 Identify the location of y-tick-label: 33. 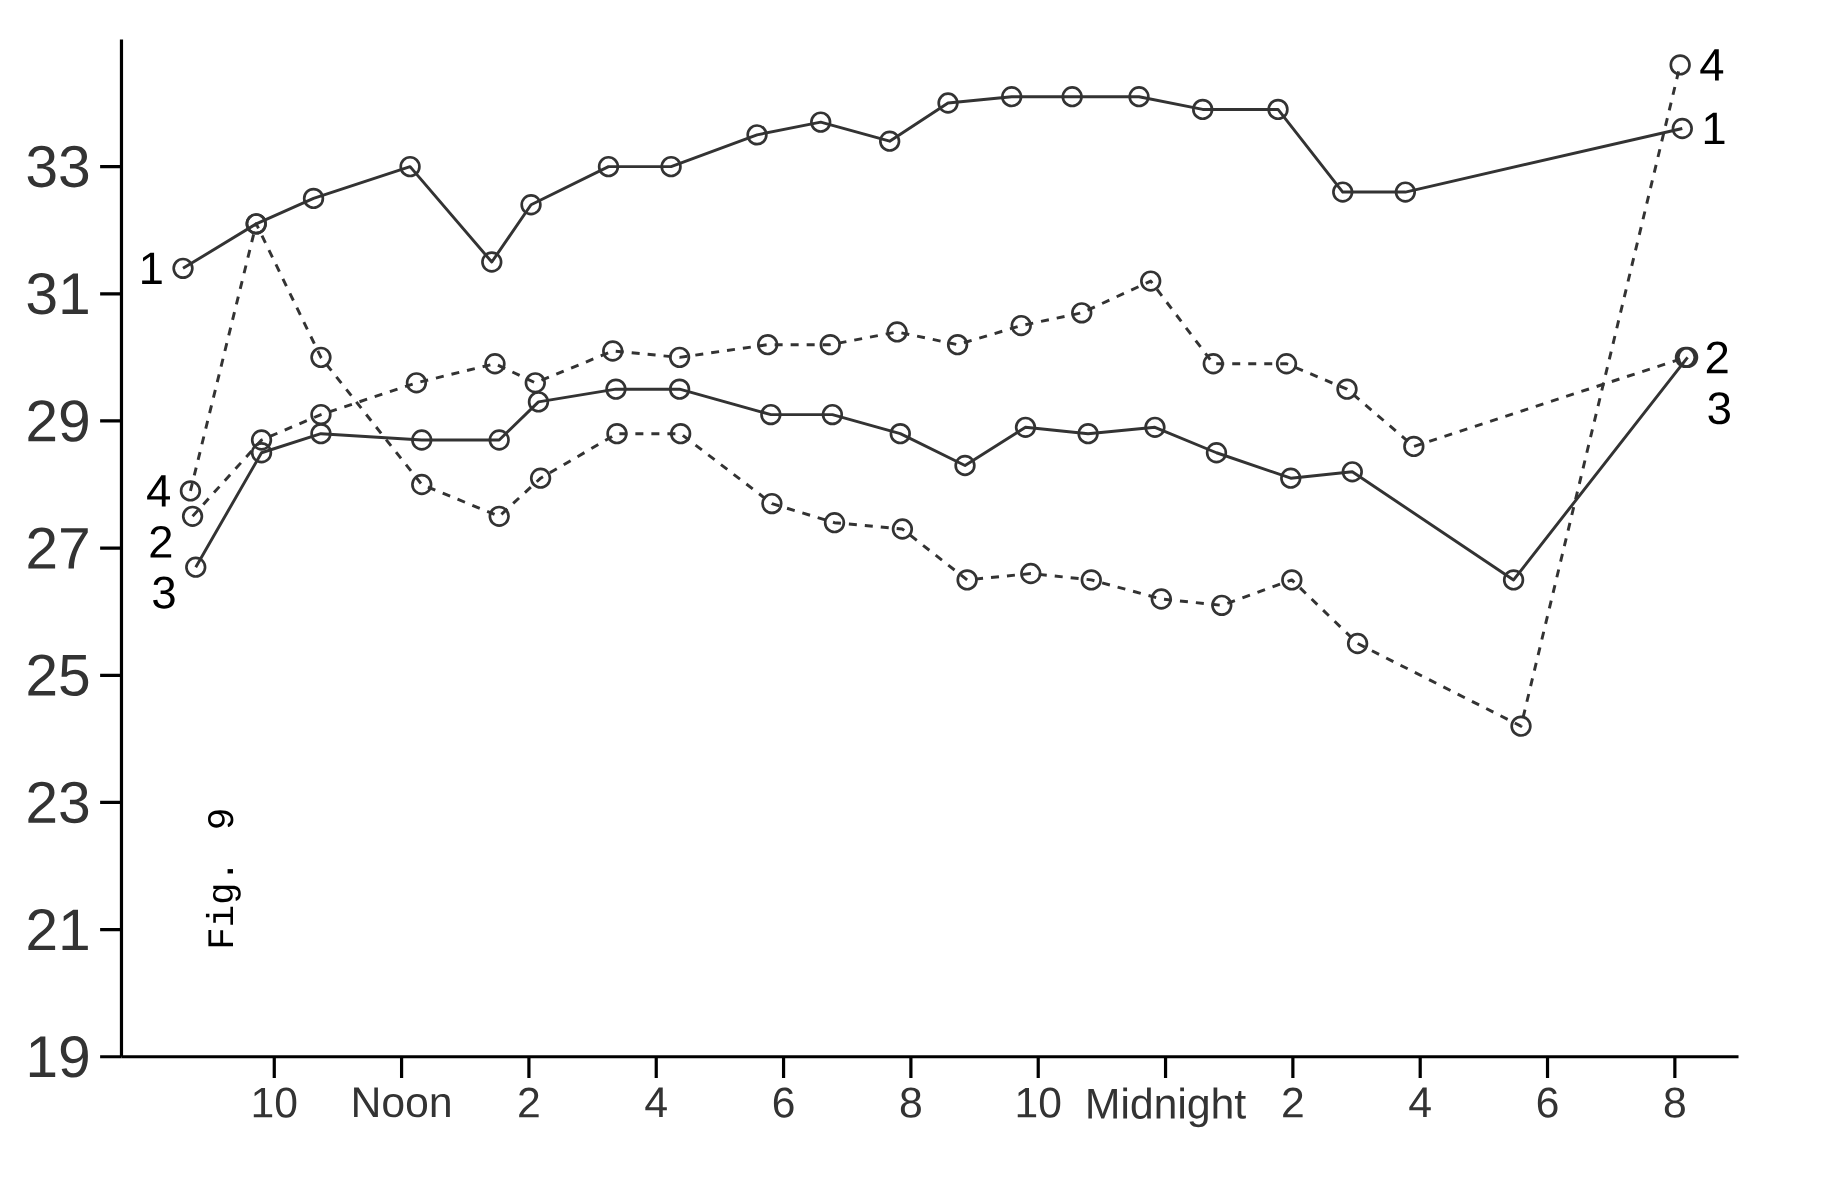
(58, 166).